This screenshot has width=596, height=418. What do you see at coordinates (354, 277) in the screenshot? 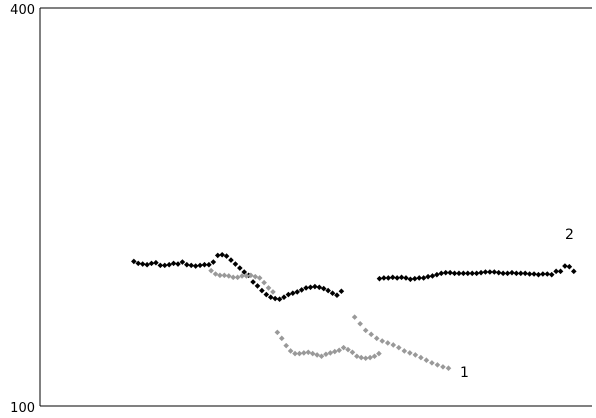
I see `series-2-group` at bounding box center [354, 277].